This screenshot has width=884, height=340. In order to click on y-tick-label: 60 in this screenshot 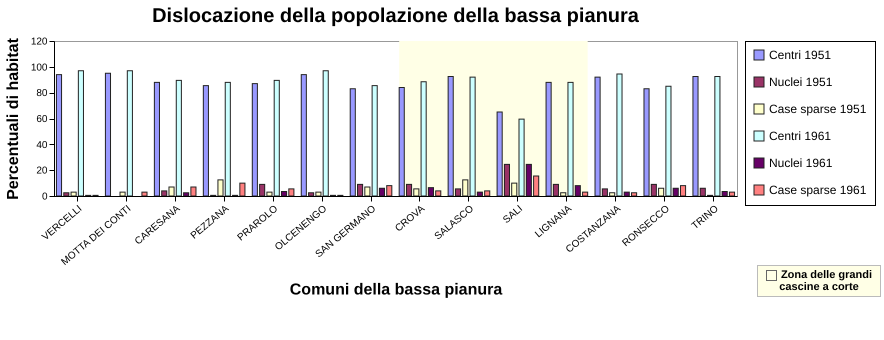, I will do `click(42, 119)`.